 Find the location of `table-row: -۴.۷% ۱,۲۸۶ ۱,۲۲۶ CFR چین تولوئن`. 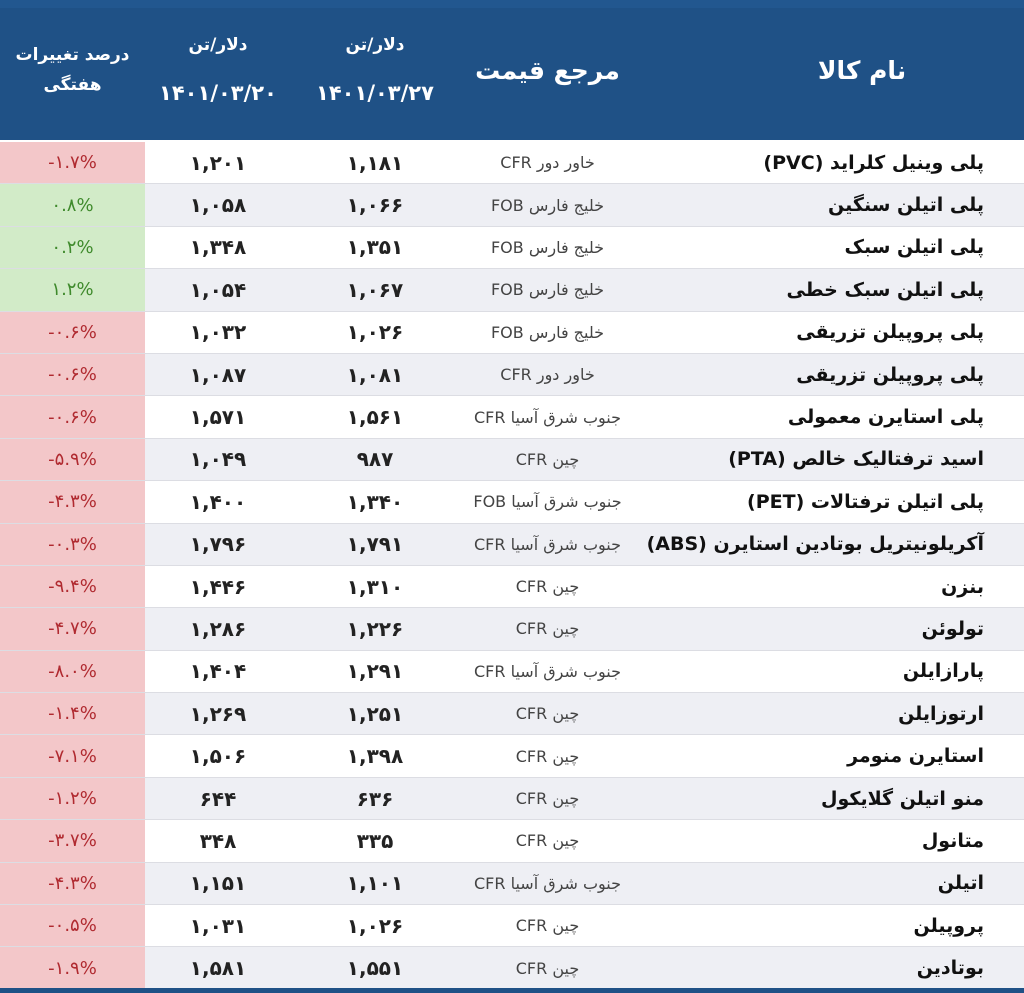

table-row: -۴.۷% ۱,۲۸۶ ۱,۲۲۶ CFR چین تولوئن is located at coordinates (512, 629).